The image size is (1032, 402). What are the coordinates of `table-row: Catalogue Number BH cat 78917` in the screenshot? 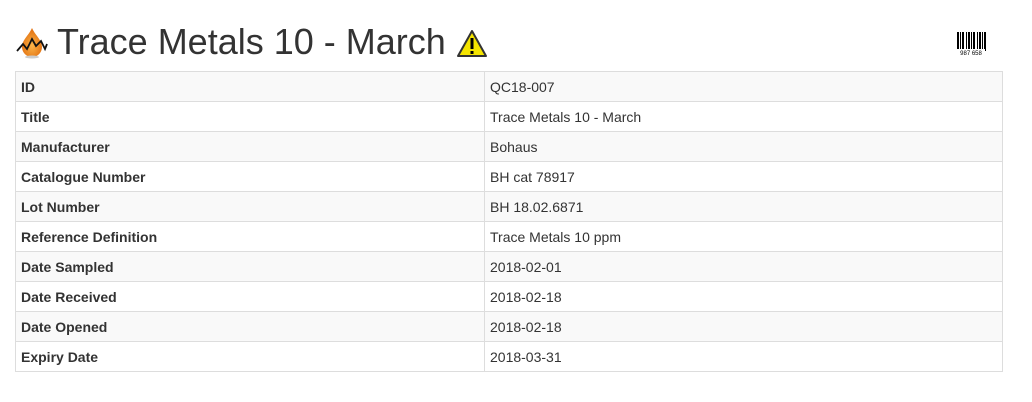 It's located at (509, 176).